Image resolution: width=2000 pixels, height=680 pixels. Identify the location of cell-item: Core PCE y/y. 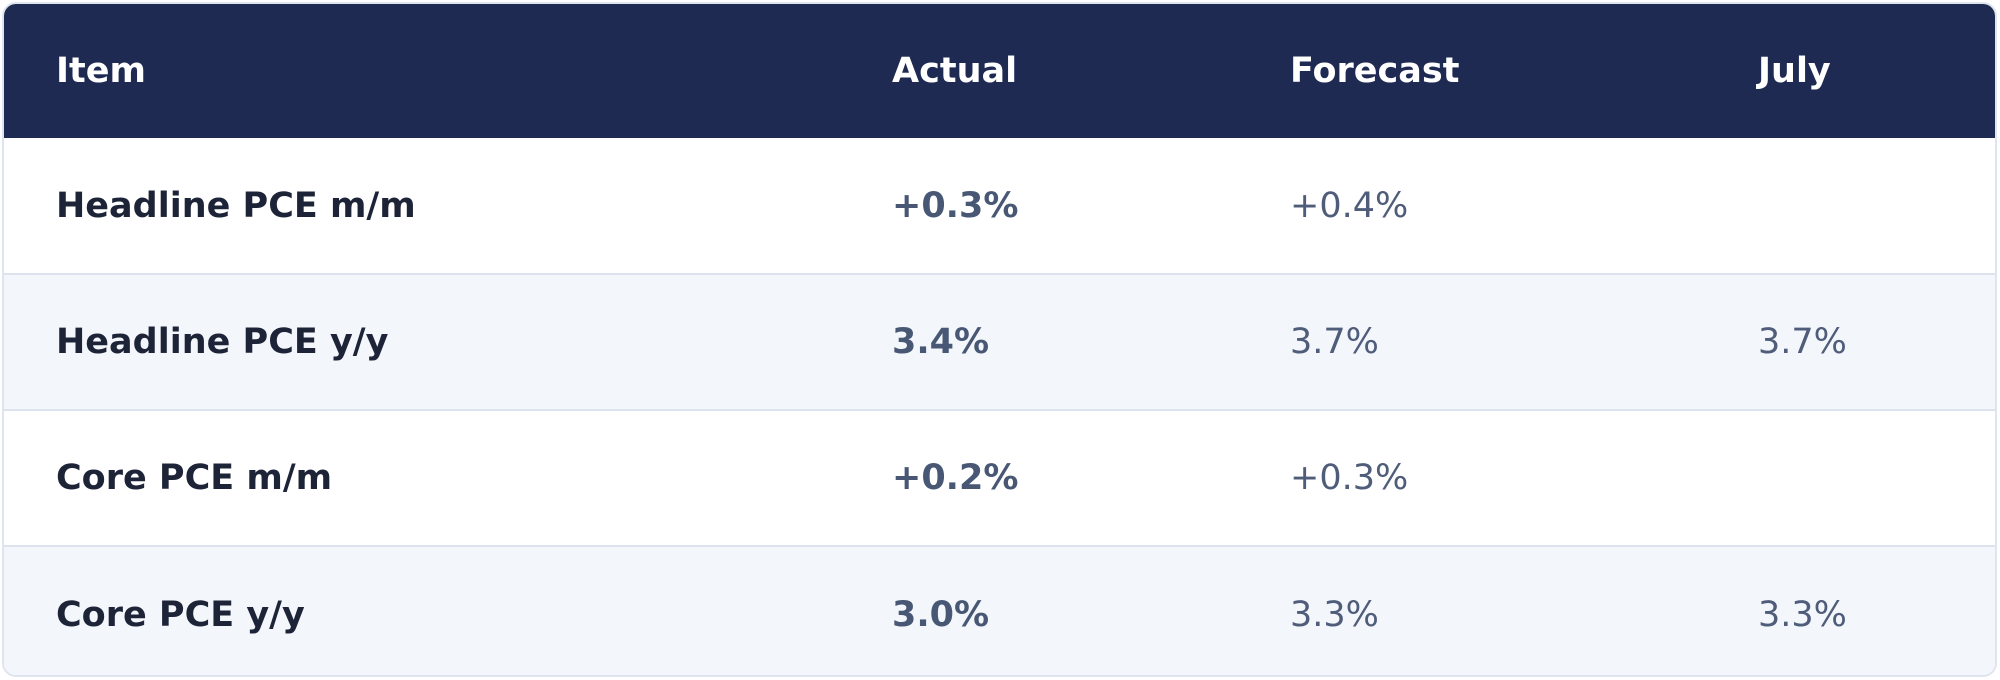
(180, 614).